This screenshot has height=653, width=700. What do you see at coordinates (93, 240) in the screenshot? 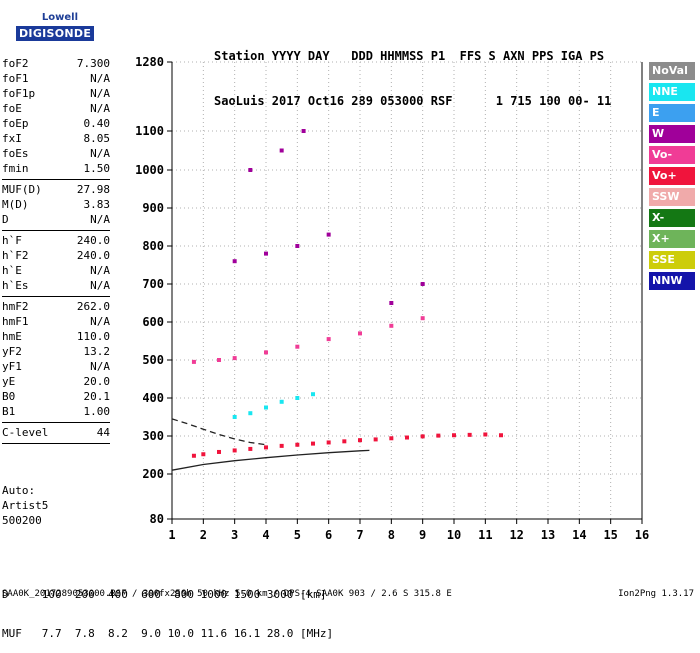
I see `param-value: 240.0` at bounding box center [93, 240].